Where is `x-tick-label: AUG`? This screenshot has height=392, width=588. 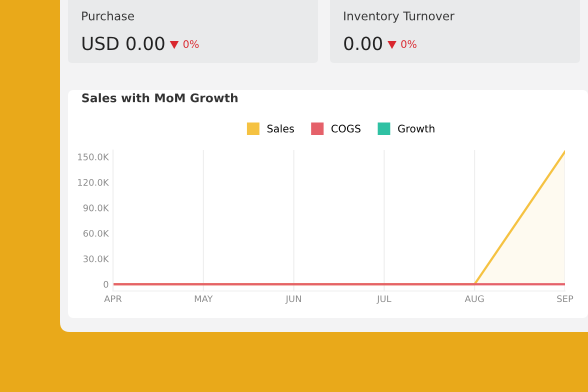 x-tick-label: AUG is located at coordinates (474, 298).